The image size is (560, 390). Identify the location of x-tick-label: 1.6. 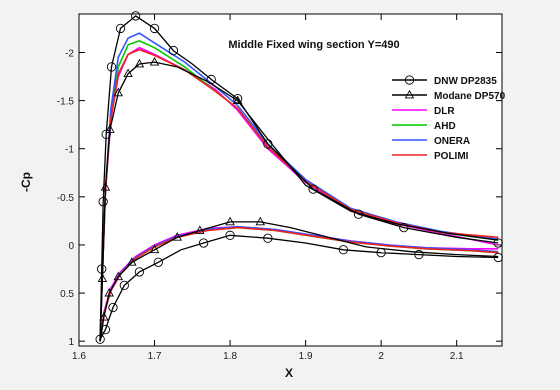
(79, 356).